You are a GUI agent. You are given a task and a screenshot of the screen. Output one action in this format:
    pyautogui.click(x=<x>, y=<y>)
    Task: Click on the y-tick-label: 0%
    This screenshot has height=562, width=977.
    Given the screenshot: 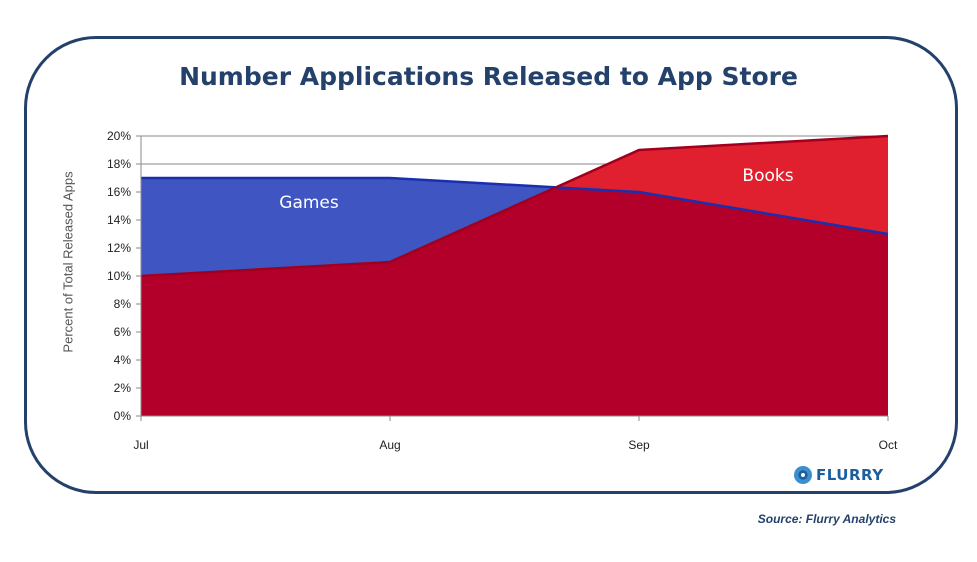 What is the action you would take?
    pyautogui.click(x=123, y=416)
    